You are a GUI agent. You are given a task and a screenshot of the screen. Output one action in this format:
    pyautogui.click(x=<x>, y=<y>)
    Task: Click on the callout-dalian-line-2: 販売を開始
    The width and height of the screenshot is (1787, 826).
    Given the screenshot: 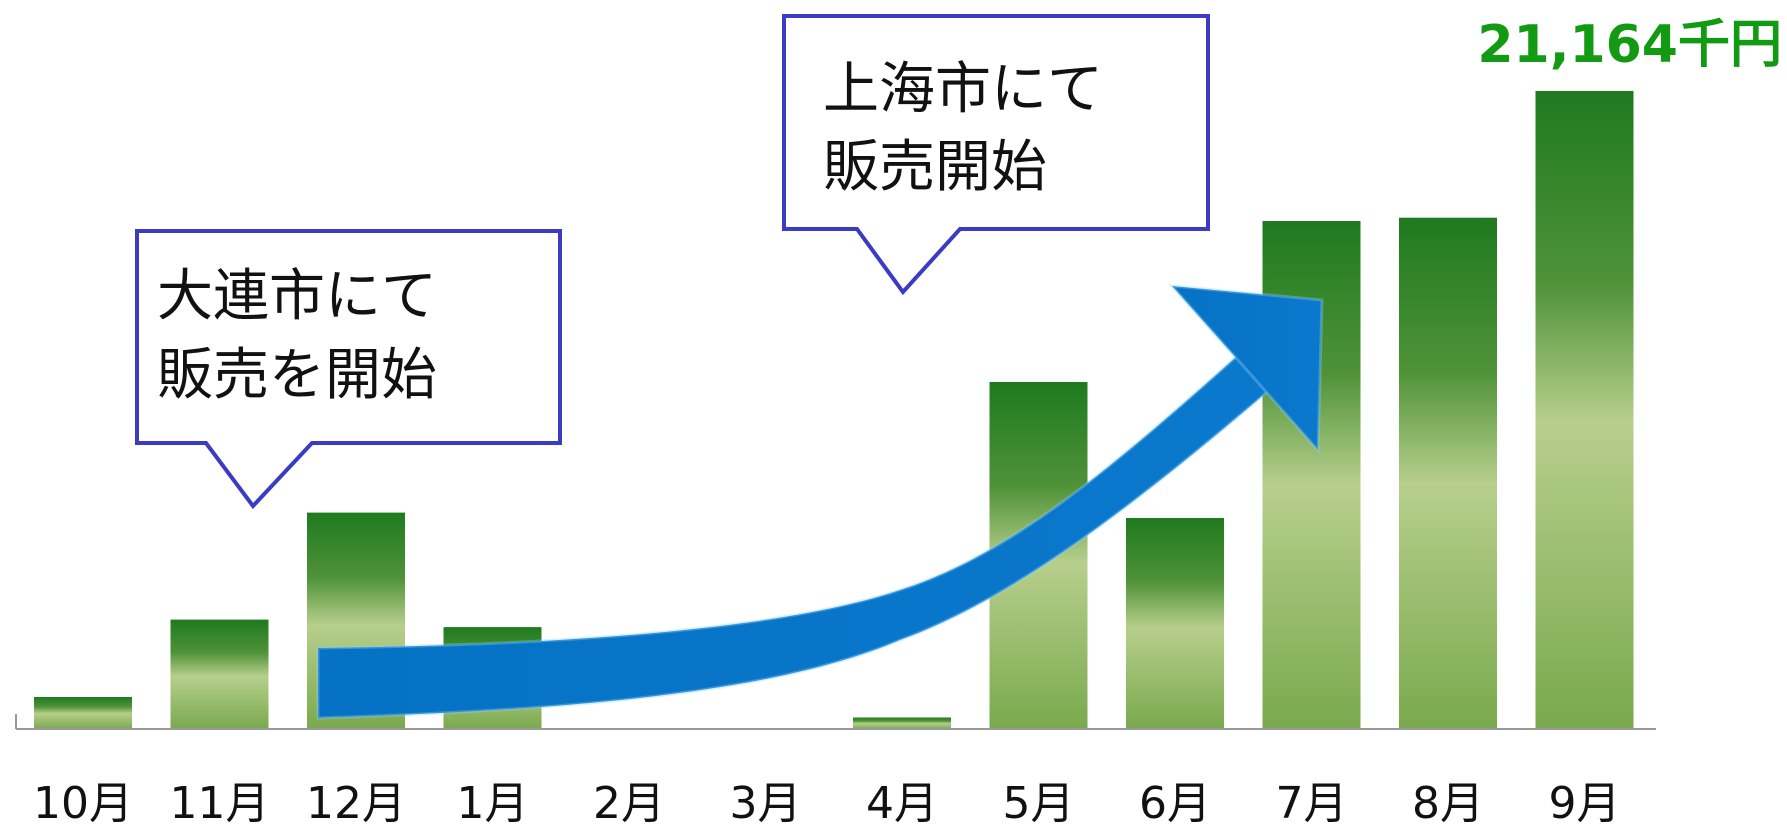 What is the action you would take?
    pyautogui.click(x=297, y=375)
    